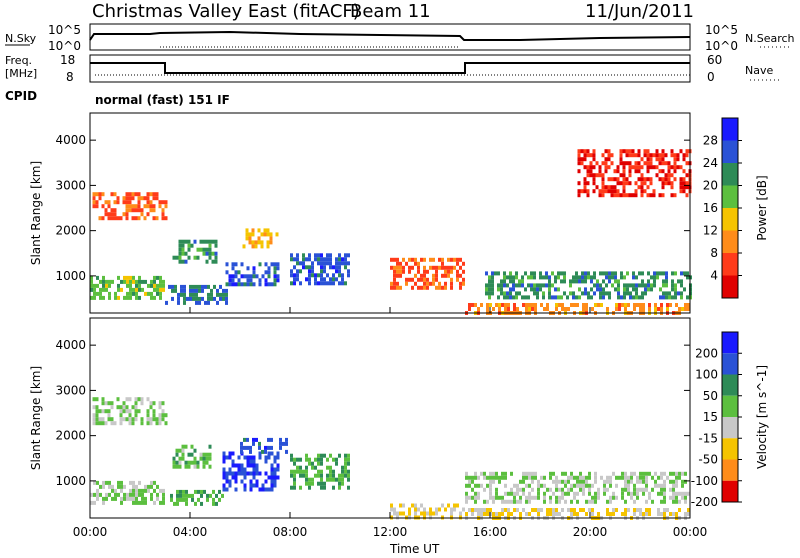 The height and width of the screenshot is (558, 800). I want to click on freq-panel-frame, so click(390, 68).